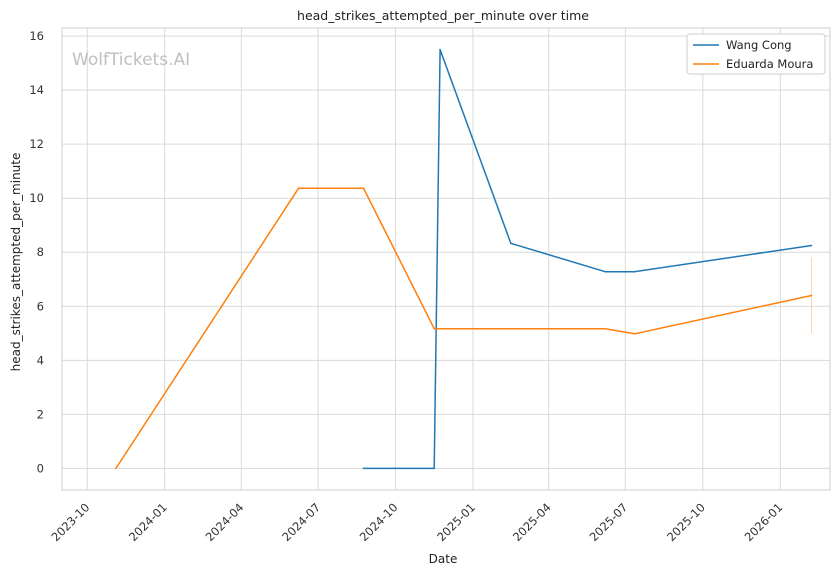  What do you see at coordinates (40, 306) in the screenshot?
I see `y-tick-label: 6` at bounding box center [40, 306].